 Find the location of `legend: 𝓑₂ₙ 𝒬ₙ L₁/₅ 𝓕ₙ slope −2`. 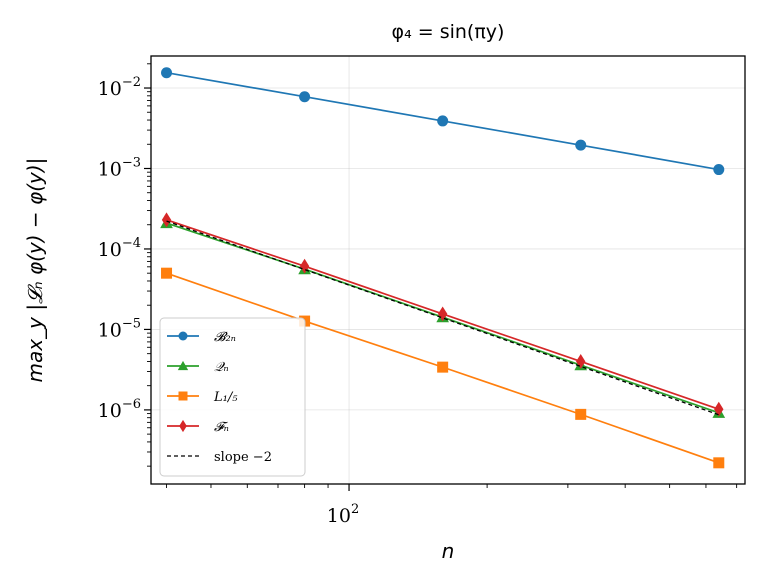

legend: 𝓑₂ₙ 𝒬ₙ L₁/₅ 𝓕ₙ slope −2 is located at coordinates (232, 397).